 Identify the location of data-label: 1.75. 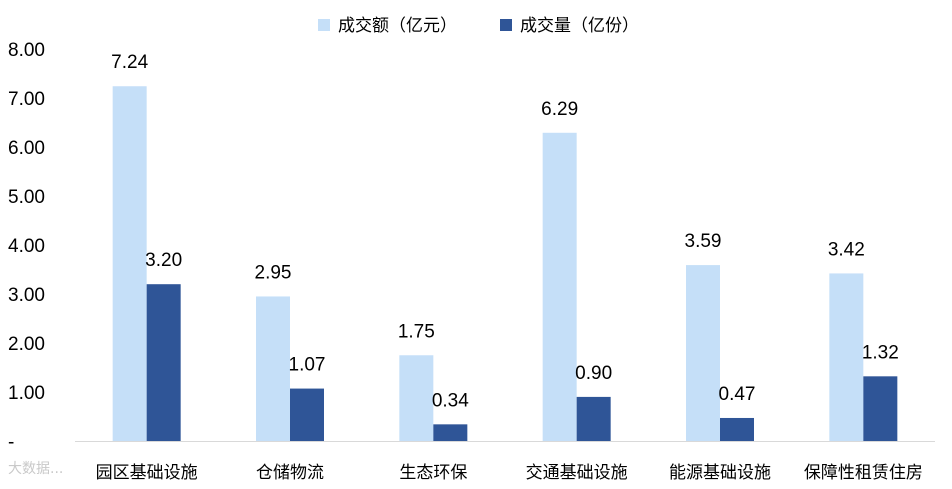
(416, 331).